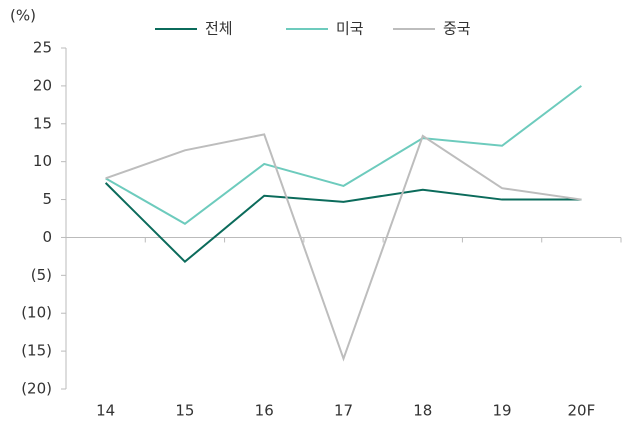  I want to click on y-tick-label: 25, so click(42, 48).